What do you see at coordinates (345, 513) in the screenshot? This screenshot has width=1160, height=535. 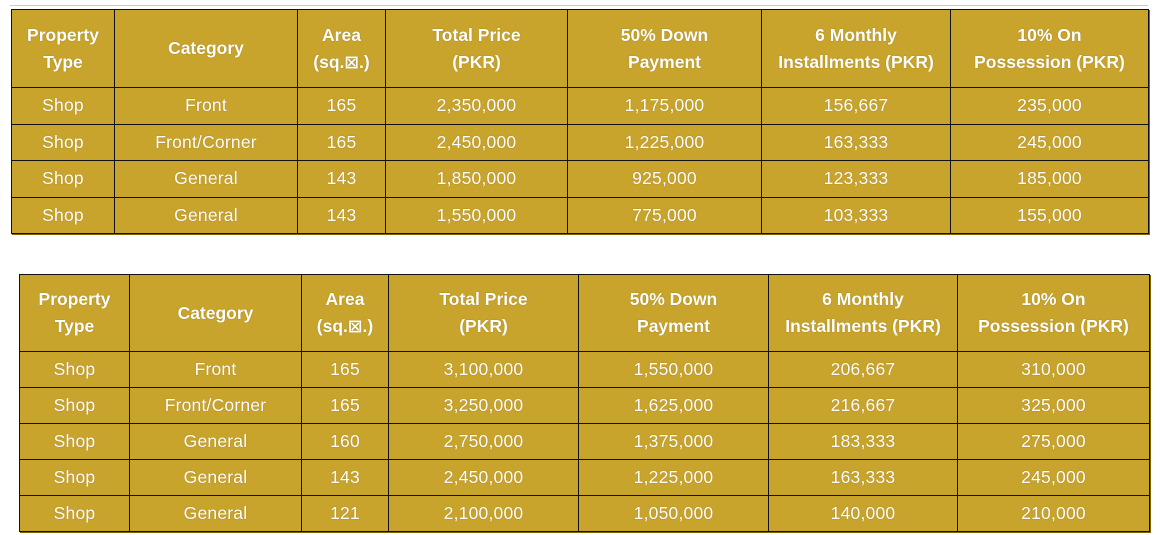 I see `cell-area: 121` at bounding box center [345, 513].